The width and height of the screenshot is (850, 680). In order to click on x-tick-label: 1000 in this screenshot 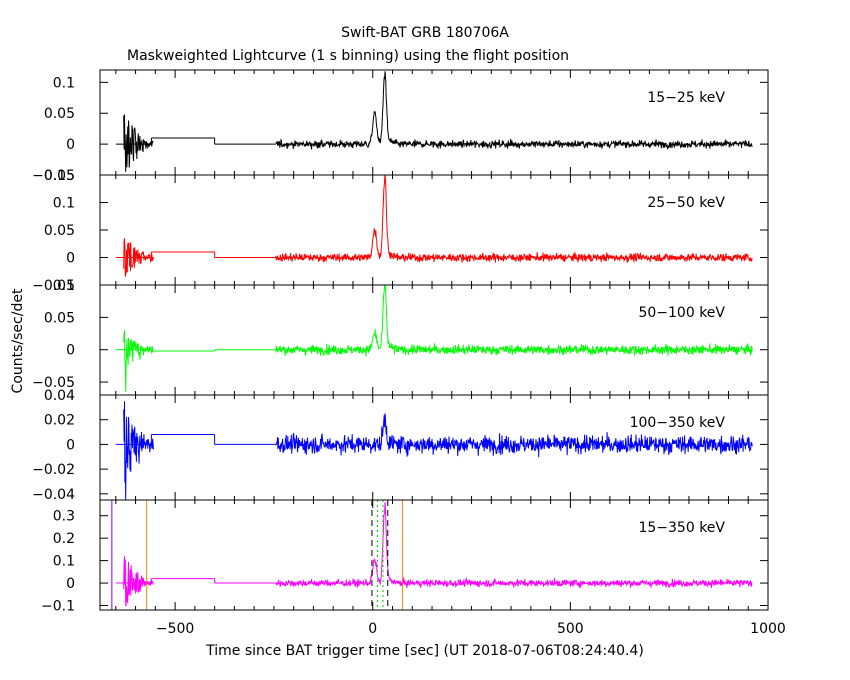, I will do `click(768, 629)`.